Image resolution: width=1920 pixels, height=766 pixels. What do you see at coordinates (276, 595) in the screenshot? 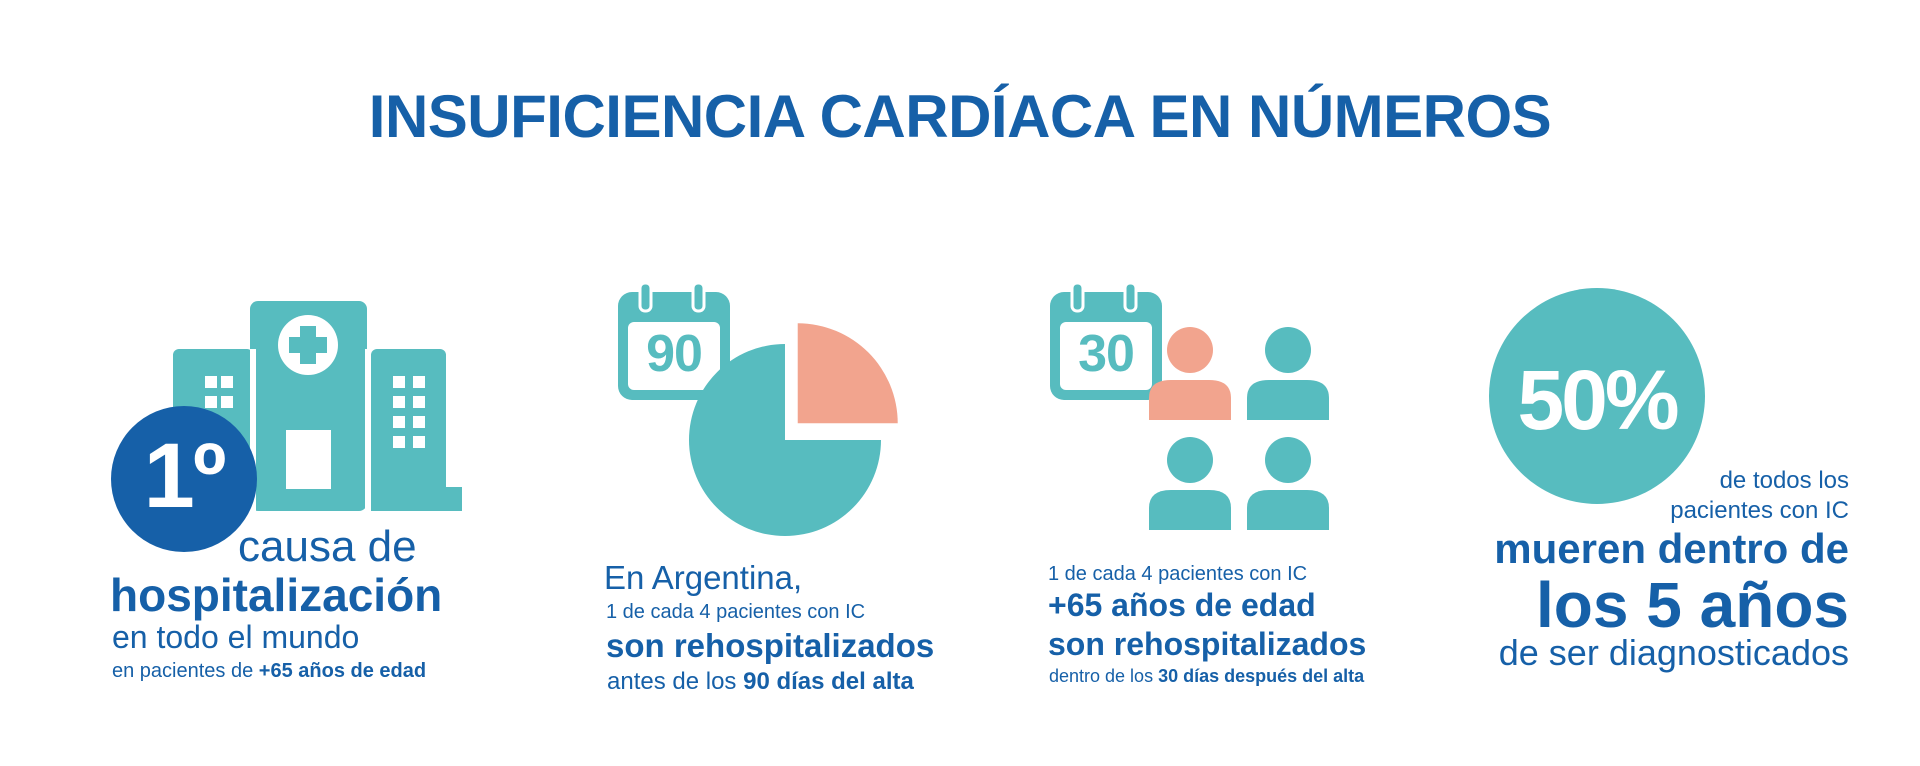
I see `p1-line2: hospitalización` at bounding box center [276, 595].